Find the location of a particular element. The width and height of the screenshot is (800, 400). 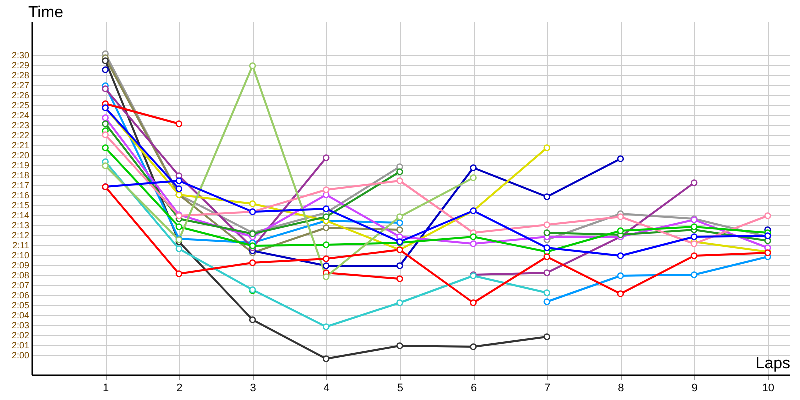

y-tick-label: 2:25 is located at coordinates (21, 105).